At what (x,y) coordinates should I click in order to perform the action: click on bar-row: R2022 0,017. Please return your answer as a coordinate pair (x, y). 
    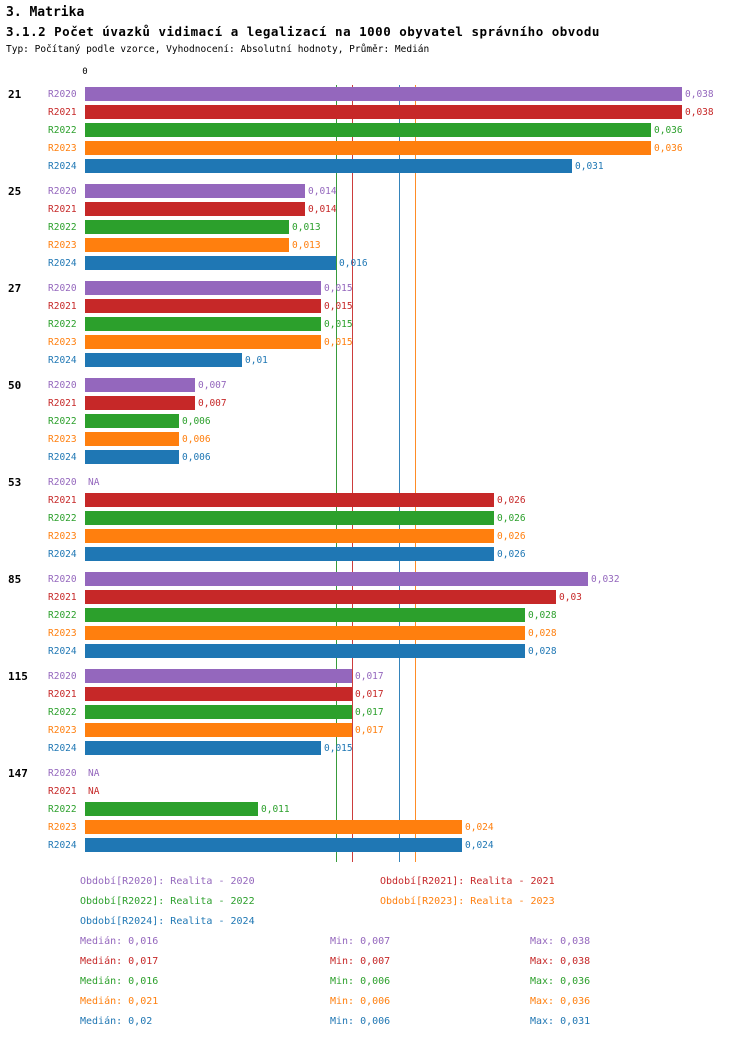
    Looking at the image, I should click on (375, 712).